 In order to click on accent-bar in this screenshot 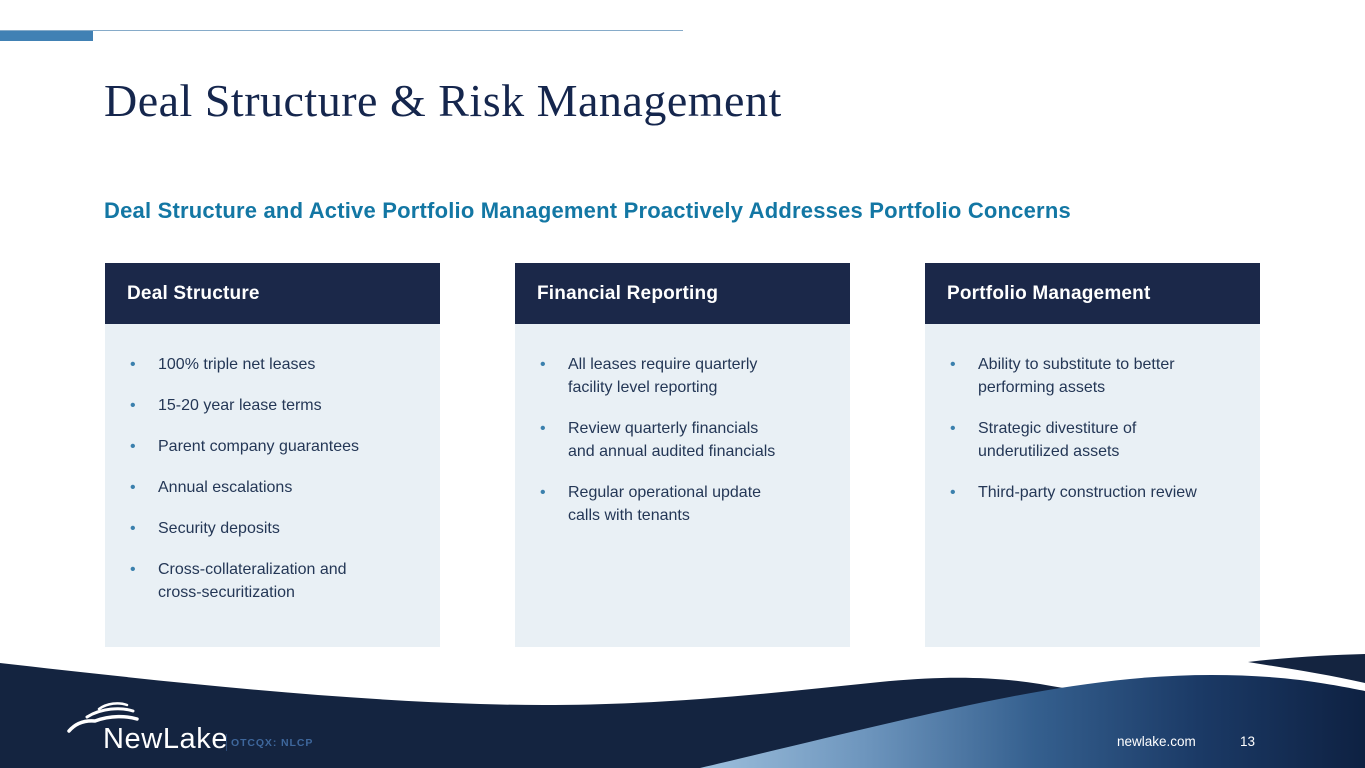, I will do `click(46, 36)`.